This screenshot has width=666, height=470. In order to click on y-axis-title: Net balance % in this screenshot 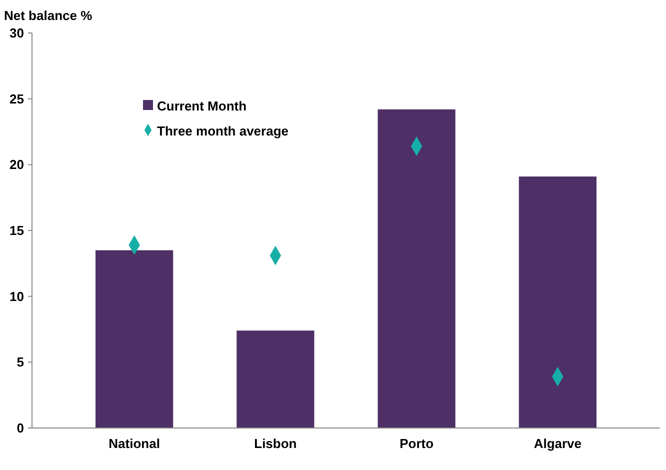, I will do `click(48, 15)`.